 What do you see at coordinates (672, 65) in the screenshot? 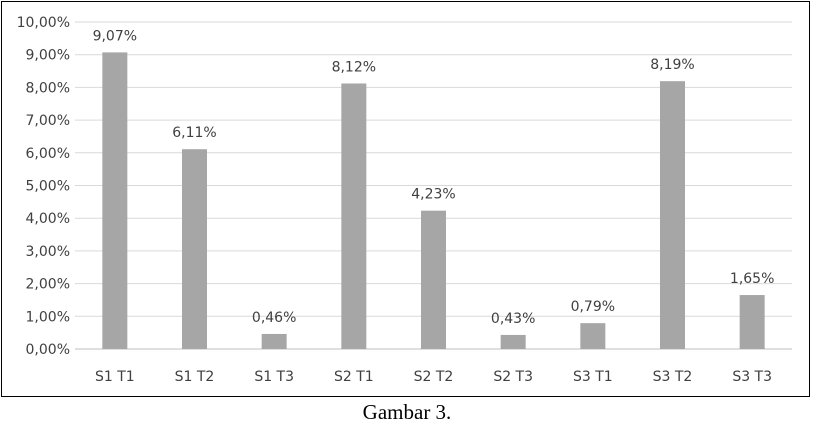
I see `data-label: 8,19%` at bounding box center [672, 65].